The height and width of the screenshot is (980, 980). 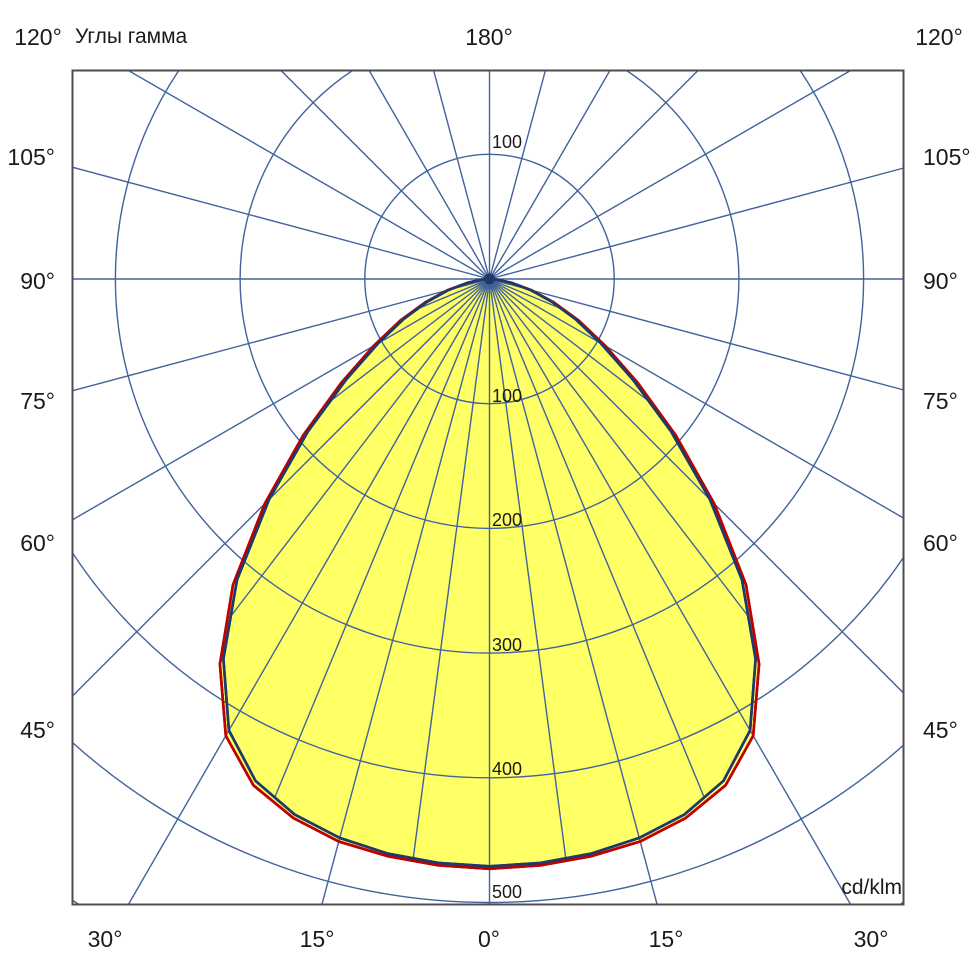 I want to click on gamma-label-right-105: 105°, so click(x=947, y=157).